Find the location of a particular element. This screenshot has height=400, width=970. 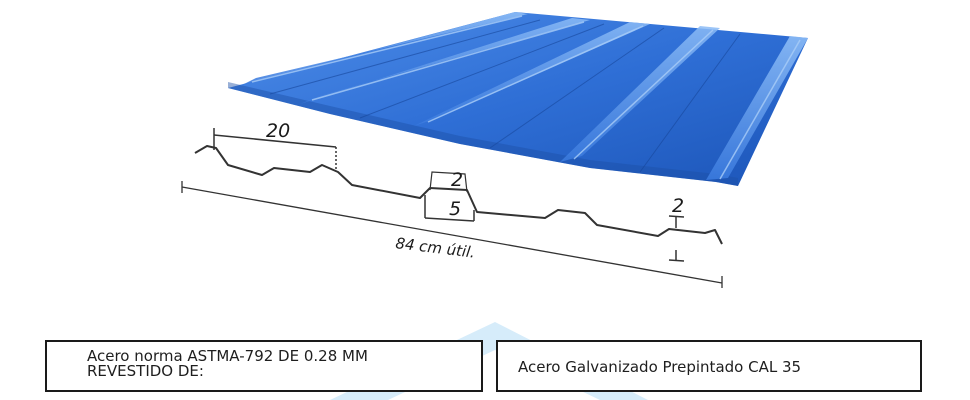

spec-coating-line: REVESTIDO DE: is located at coordinates (145, 371).